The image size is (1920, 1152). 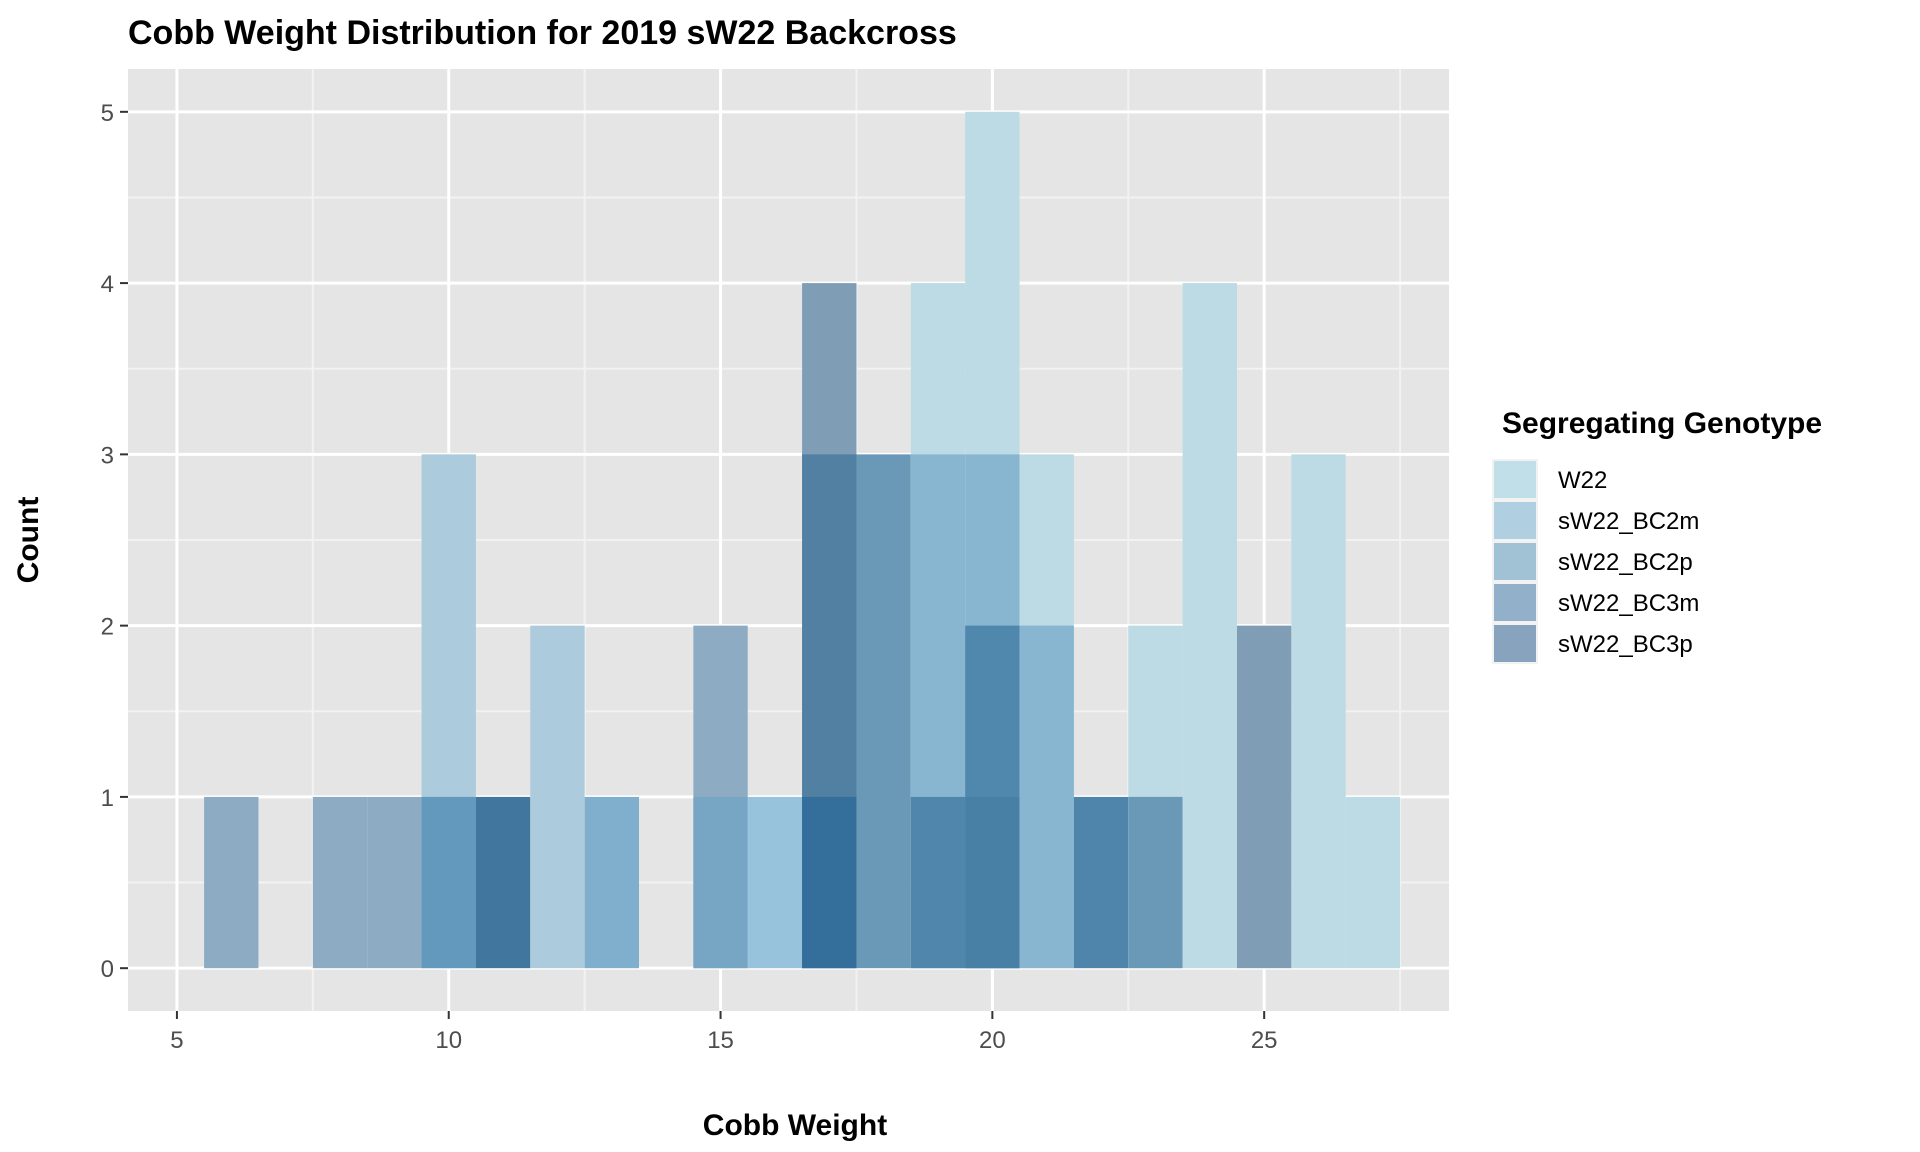 I want to click on legend-label: sW22_BC3m, so click(x=1628, y=603).